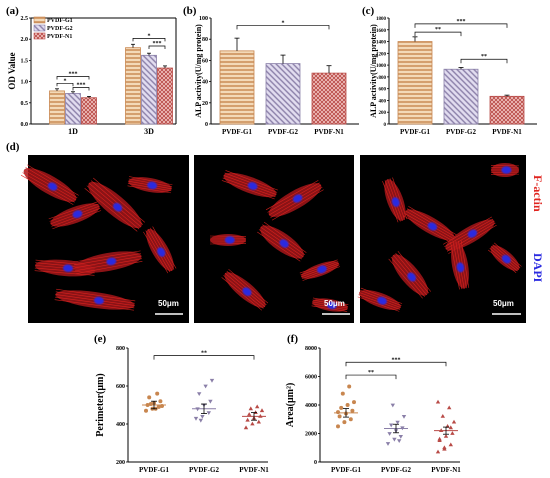 The height and width of the screenshot is (478, 550). What do you see at coordinates (205, 40) in the screenshot?
I see `y-tick-label: 80` at bounding box center [205, 40].